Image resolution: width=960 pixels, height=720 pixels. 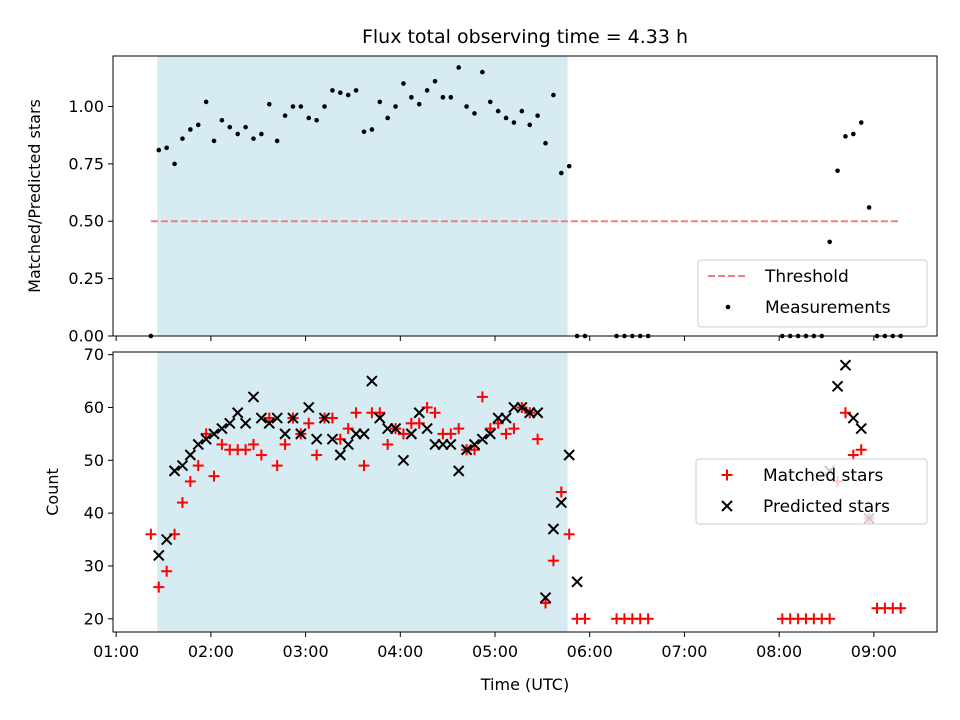 I want to click on bottom-legend: Matched stars Predicted stars, so click(x=811, y=491).